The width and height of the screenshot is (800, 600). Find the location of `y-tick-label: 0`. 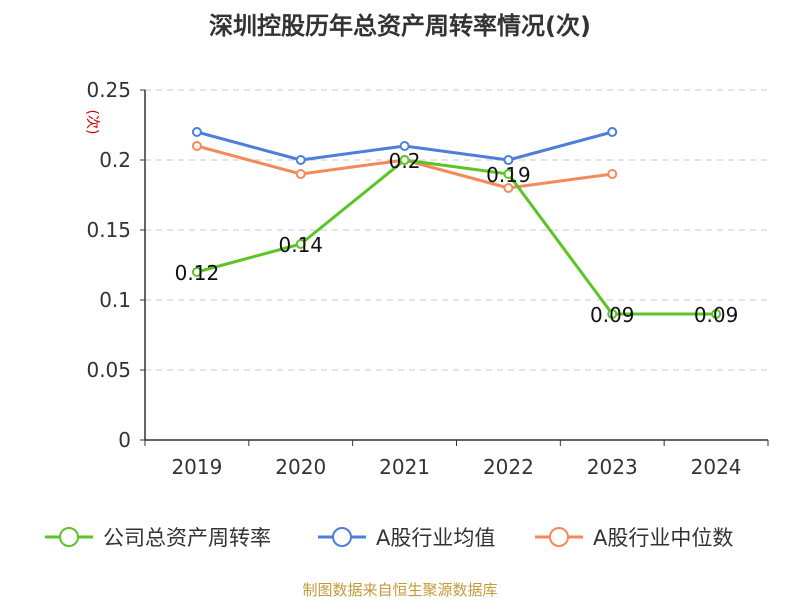

y-tick-label: 0 is located at coordinates (124, 440).